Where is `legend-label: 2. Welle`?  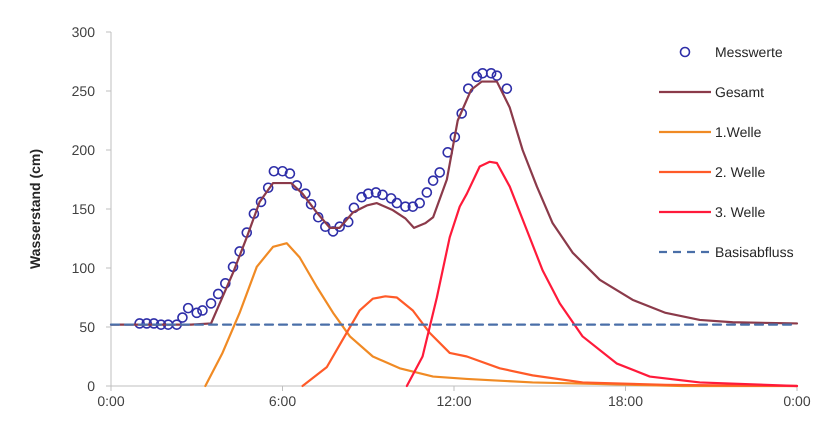
legend-label: 2. Welle is located at coordinates (740, 172).